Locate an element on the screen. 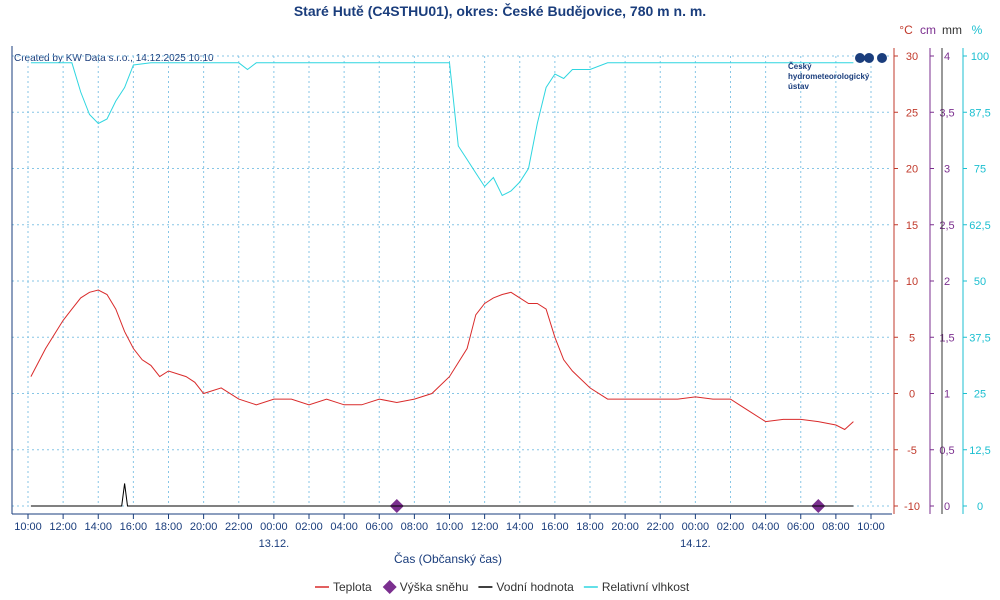  y-tick-label: 50 is located at coordinates (980, 282).